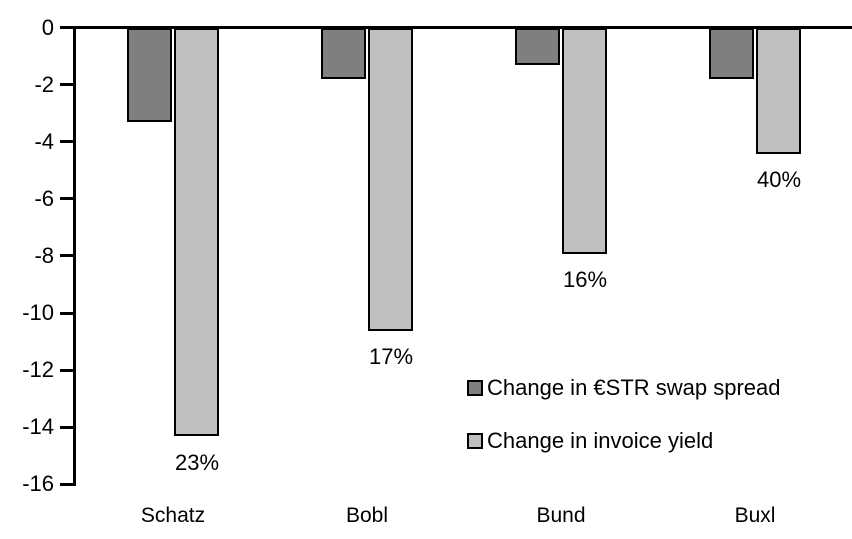  What do you see at coordinates (38, 483) in the screenshot?
I see `y-axis-tick-label: -16` at bounding box center [38, 483].